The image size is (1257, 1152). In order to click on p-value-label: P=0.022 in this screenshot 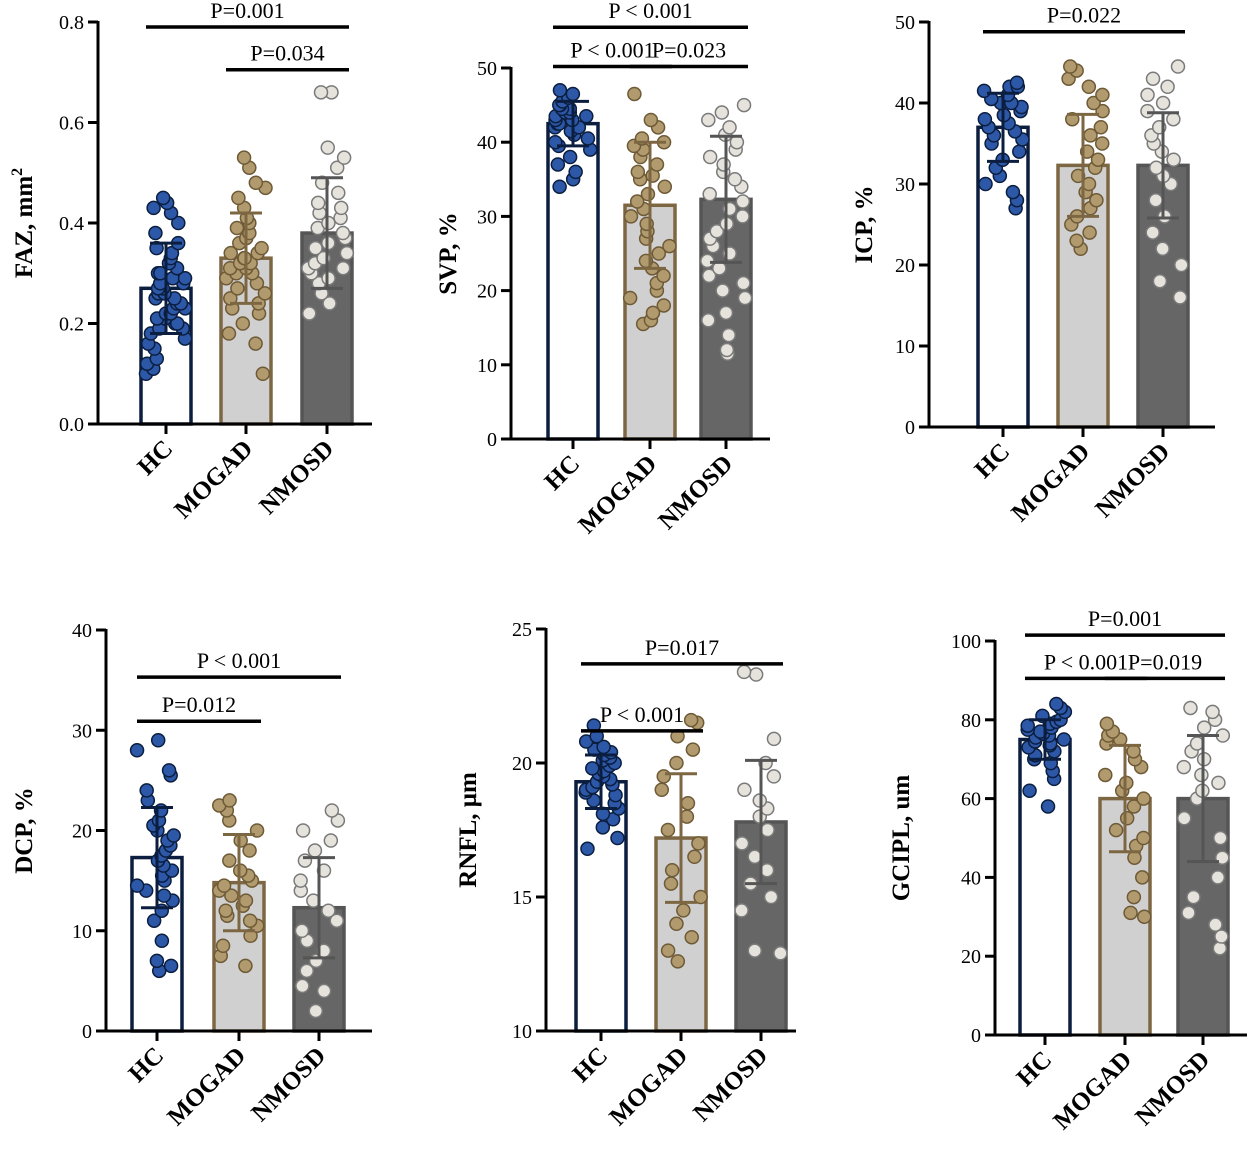, I will do `click(1084, 15)`.